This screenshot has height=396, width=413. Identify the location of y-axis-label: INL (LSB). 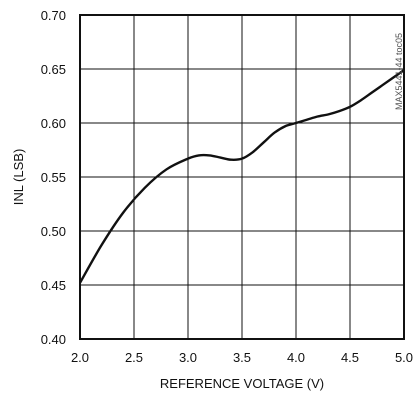
(18, 177).